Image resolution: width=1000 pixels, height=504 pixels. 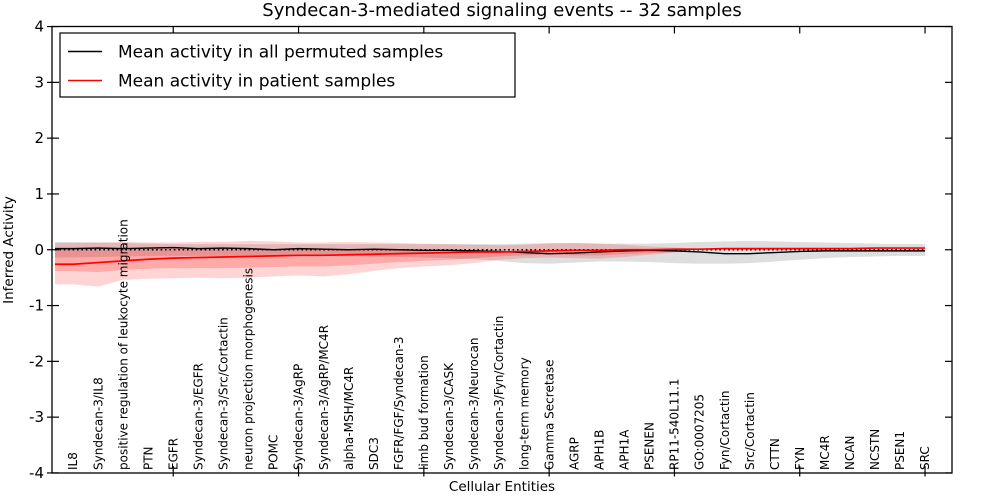 I want to click on y-tick-label: 3, so click(x=39, y=82).